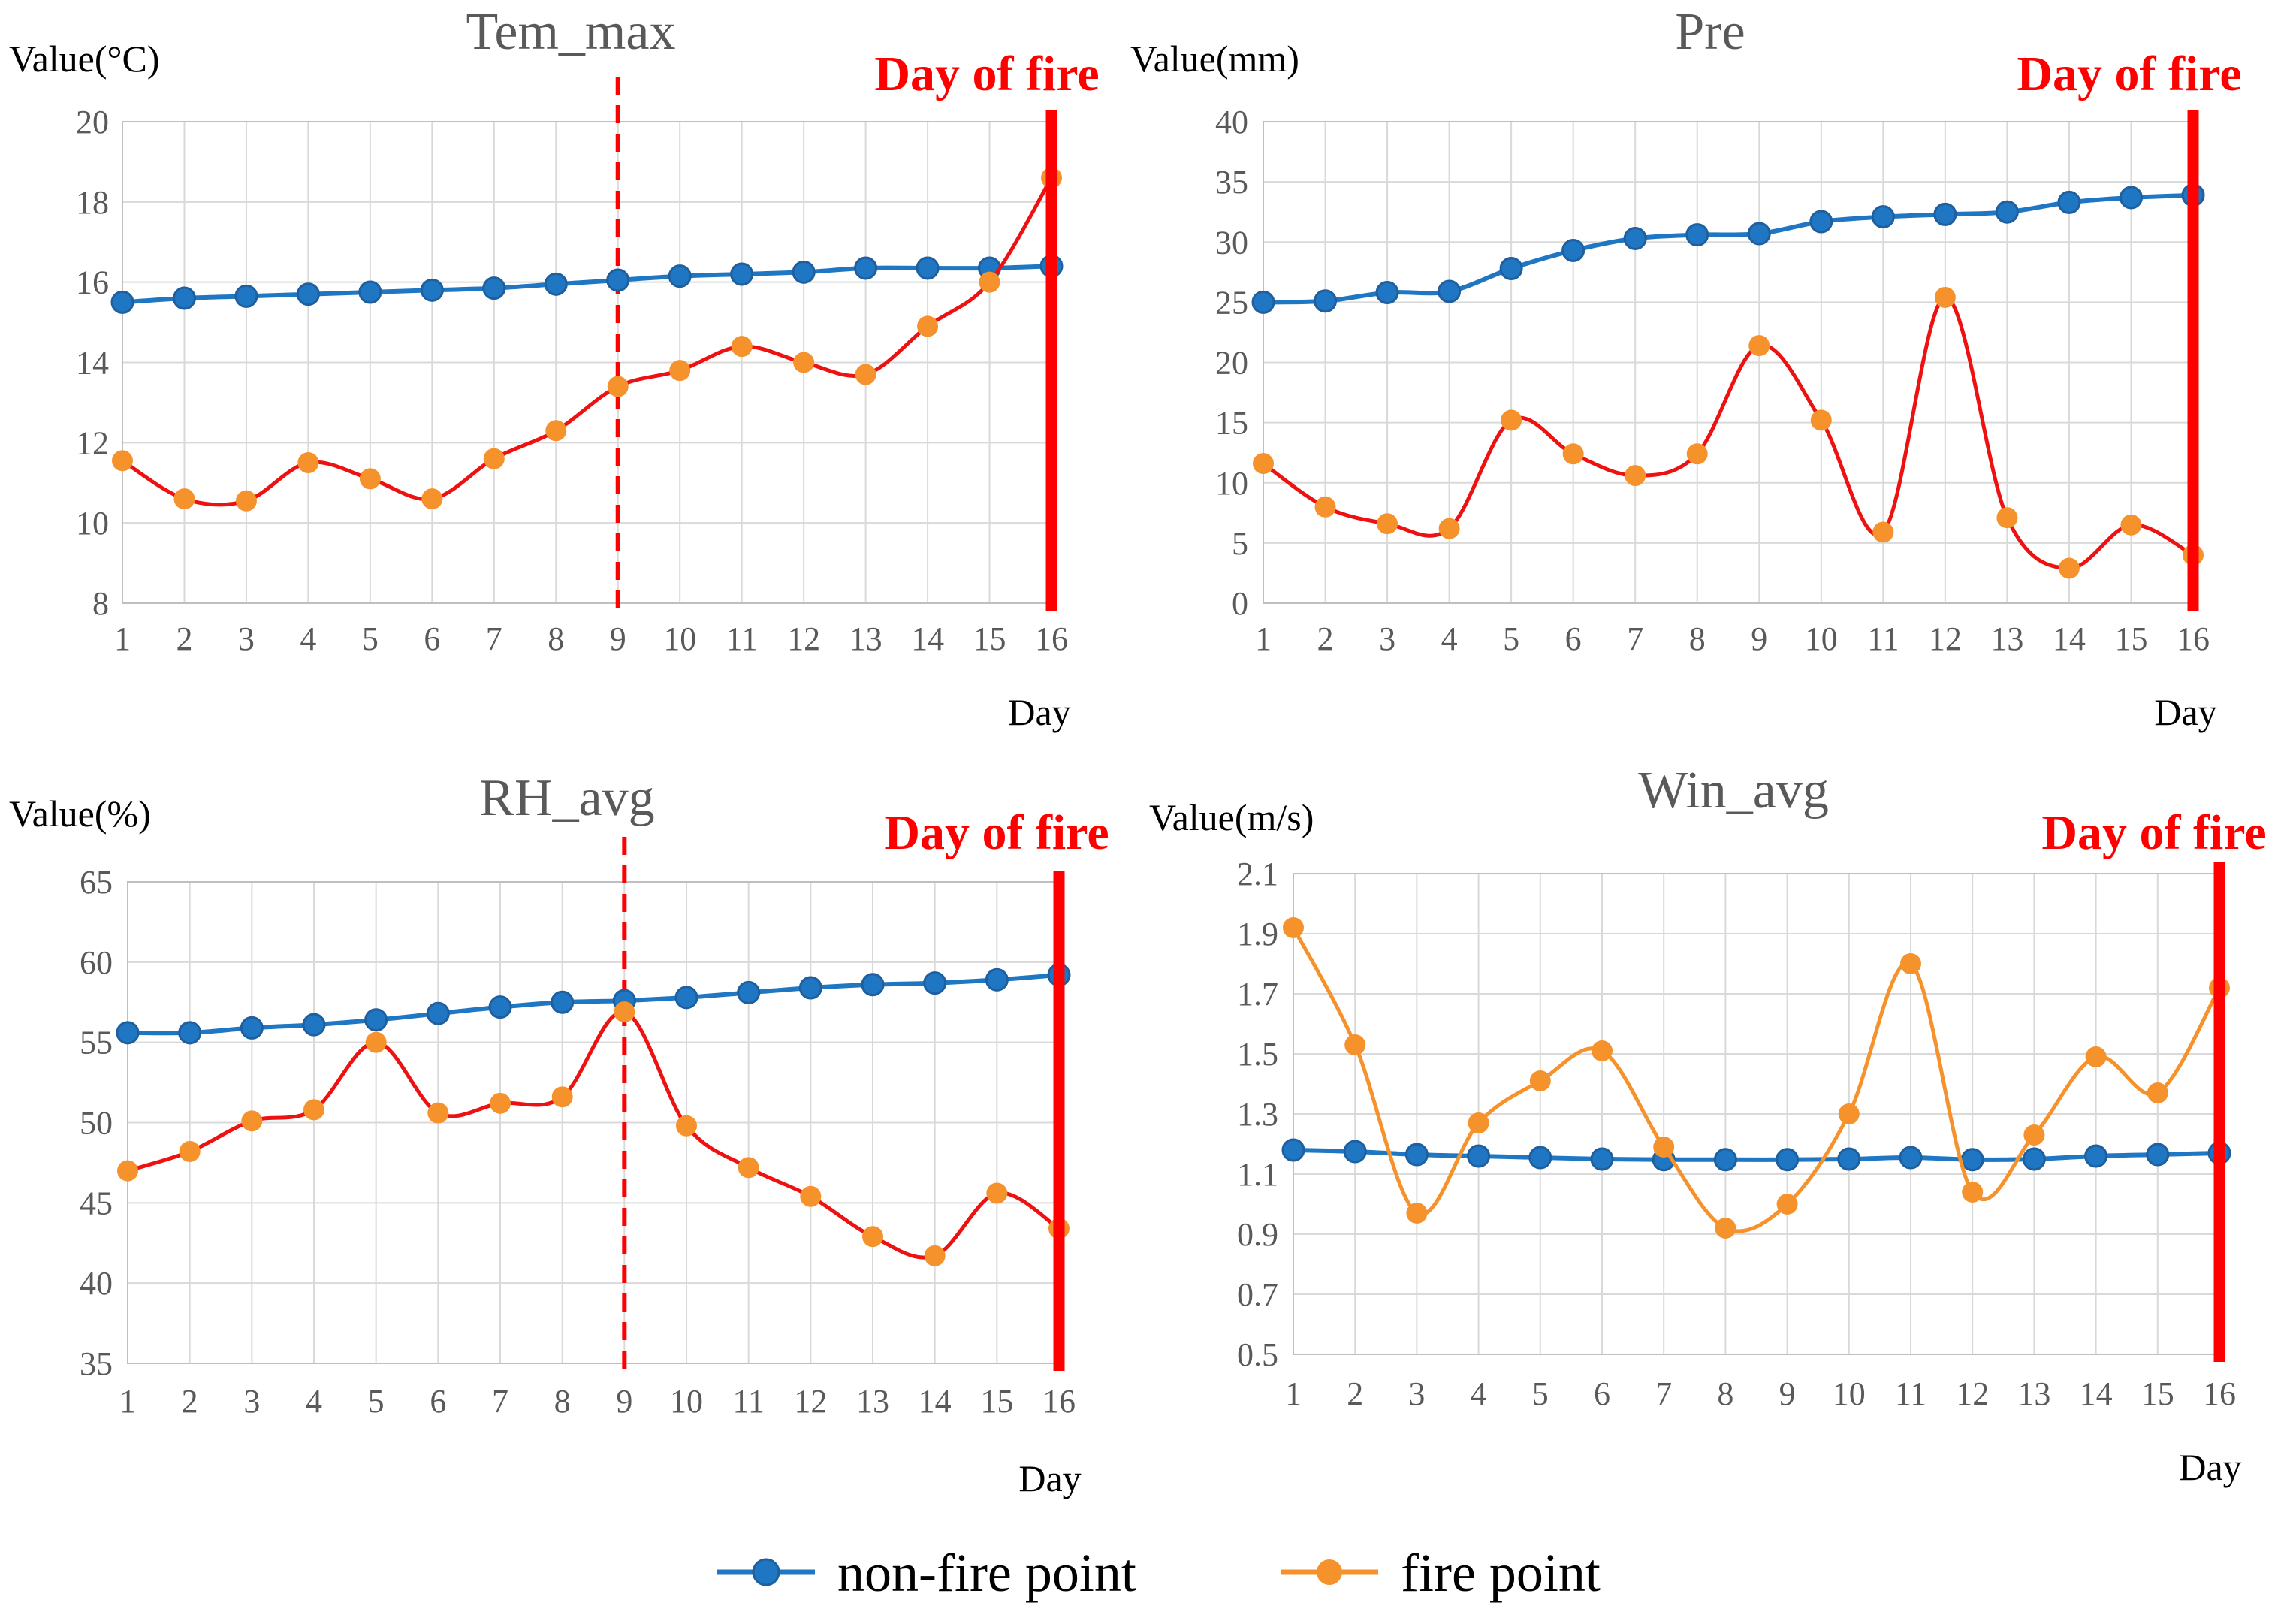 This screenshot has height=1621, width=2296. What do you see at coordinates (92, 203) in the screenshot?
I see `y-tick-label: 18` at bounding box center [92, 203].